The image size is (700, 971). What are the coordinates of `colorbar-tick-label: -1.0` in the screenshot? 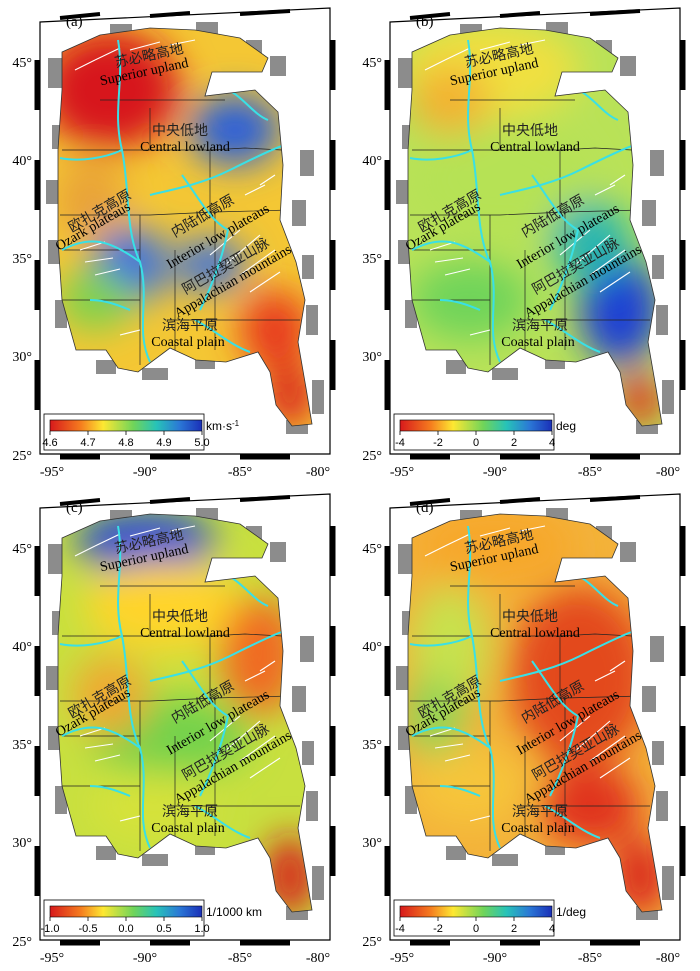 It's located at (50, 929).